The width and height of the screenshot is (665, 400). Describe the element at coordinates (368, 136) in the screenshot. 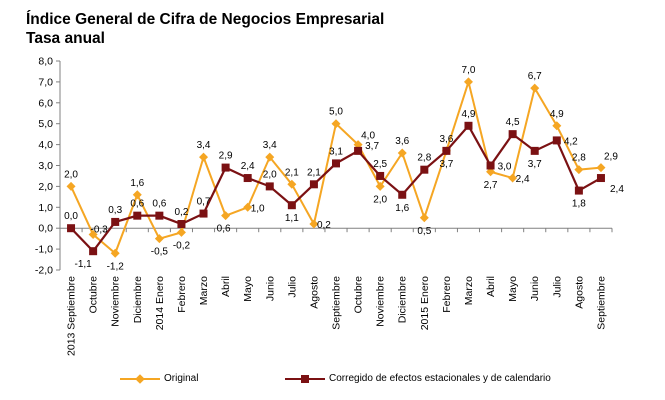

I see `data-label-original: 4,0` at that location.